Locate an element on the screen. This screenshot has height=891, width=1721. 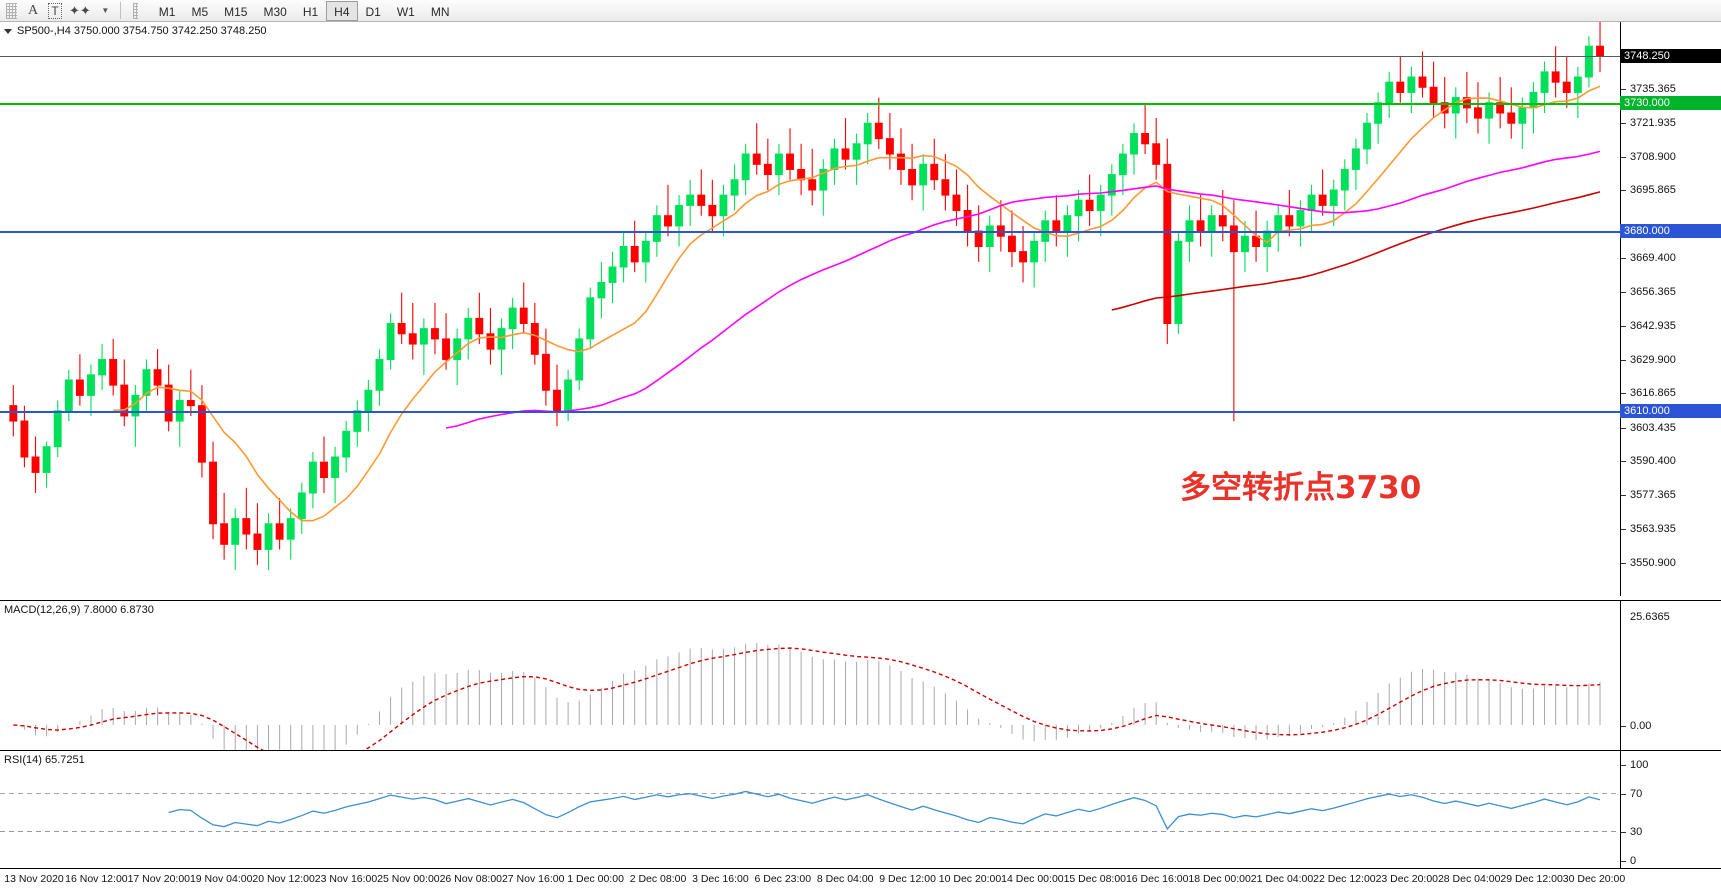
timeframe-button-mn: MN is located at coordinates (440, 11).